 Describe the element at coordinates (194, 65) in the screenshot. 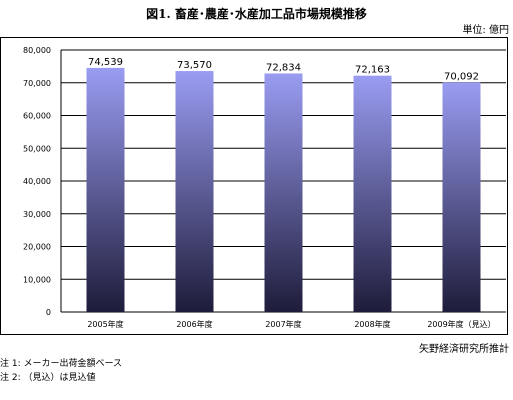

I see `data-label: 73,570` at that location.